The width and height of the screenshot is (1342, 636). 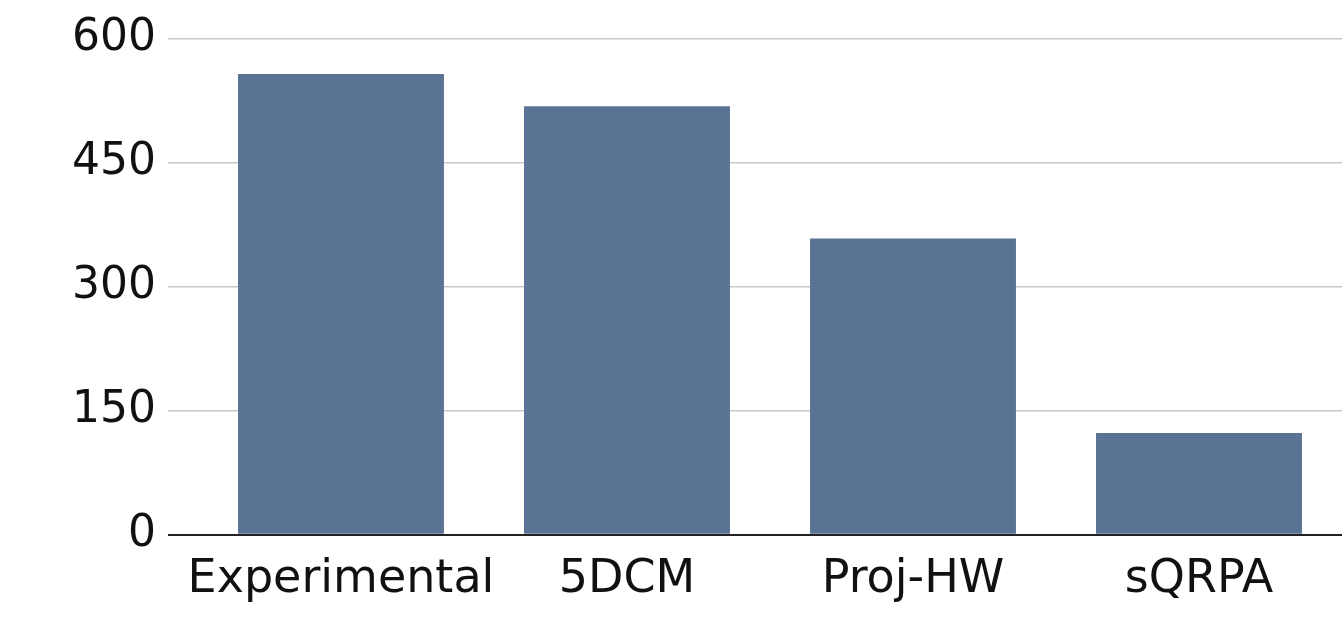 What do you see at coordinates (341, 576) in the screenshot?
I see `x-tick-label: Experimental` at bounding box center [341, 576].